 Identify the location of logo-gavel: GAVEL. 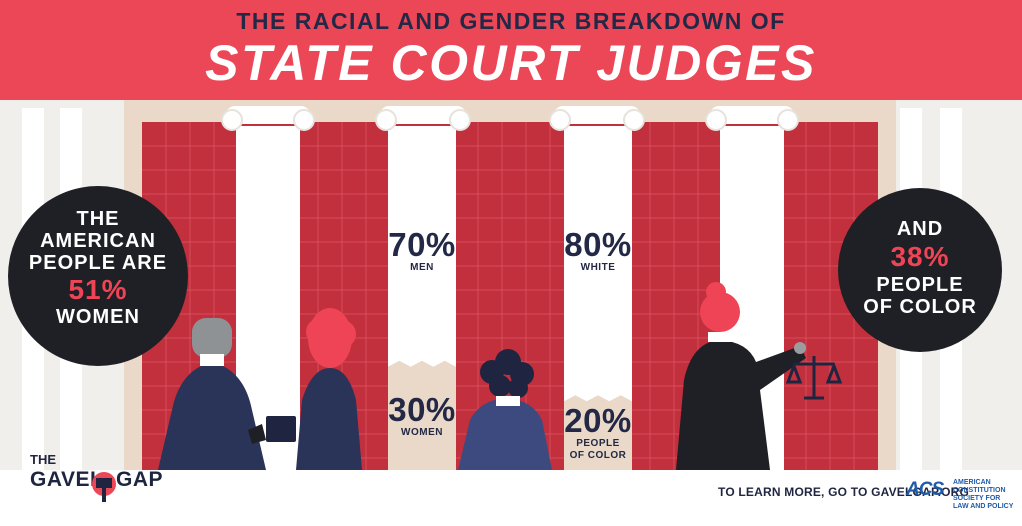
(67, 479).